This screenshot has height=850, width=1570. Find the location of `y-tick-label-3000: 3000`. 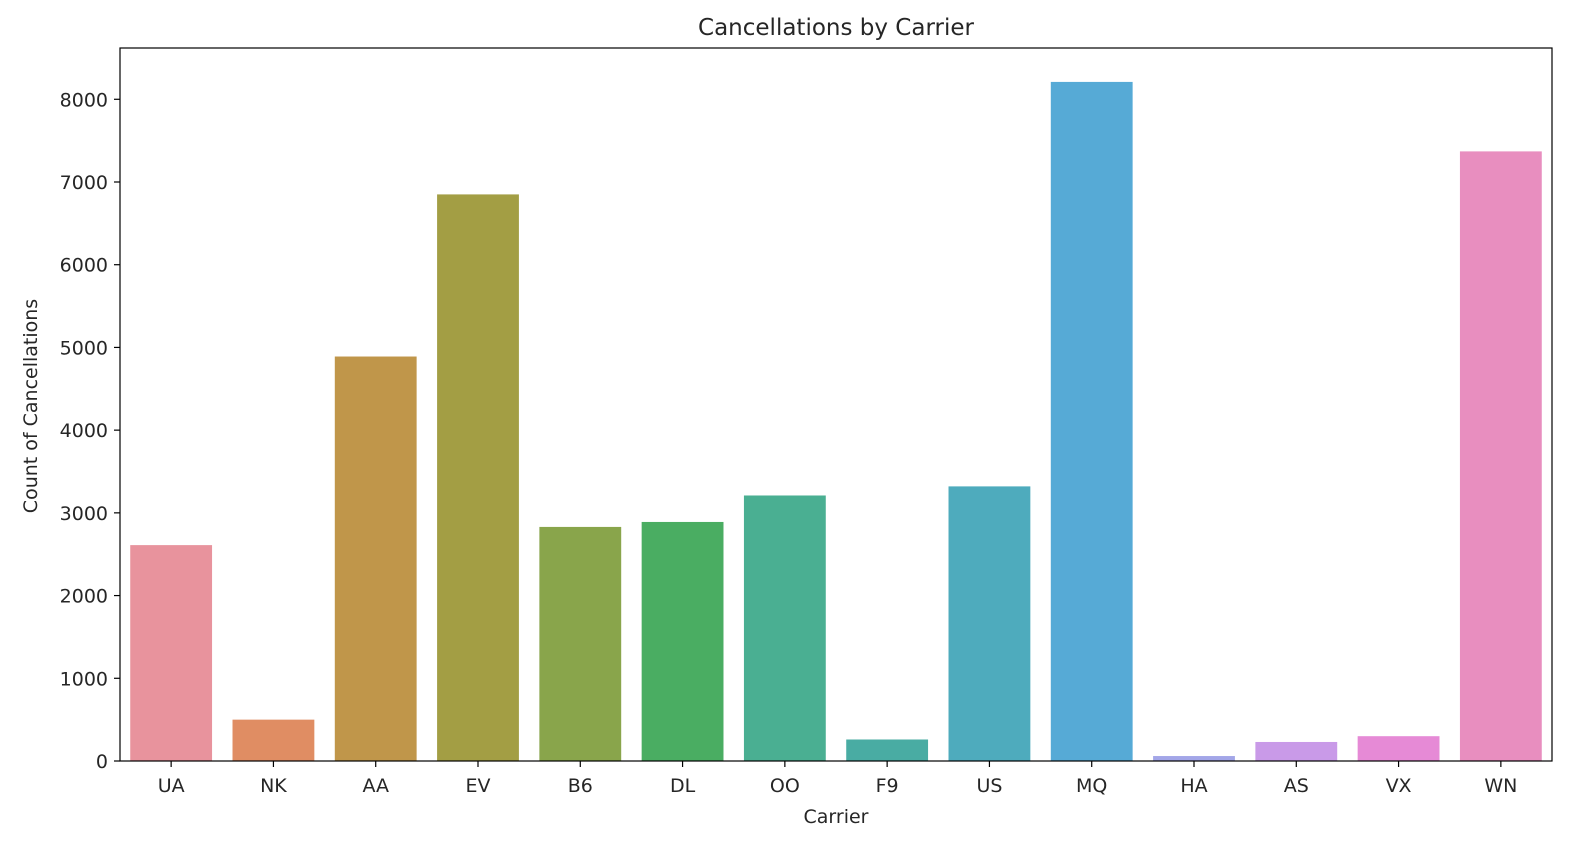

y-tick-label-3000: 3000 is located at coordinates (84, 514).